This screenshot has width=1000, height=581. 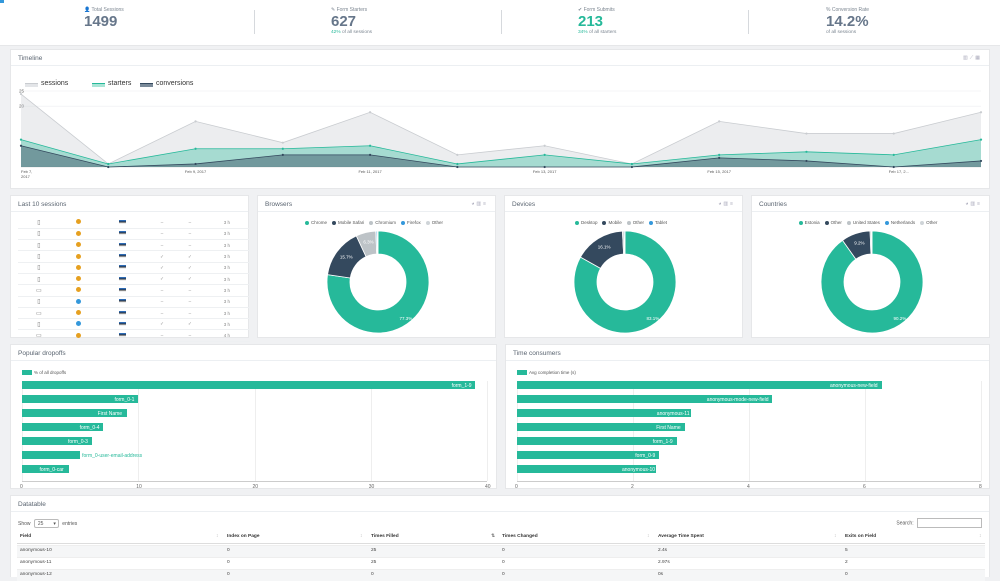 I want to click on column-header: Average Time Spent, so click(x=681, y=536).